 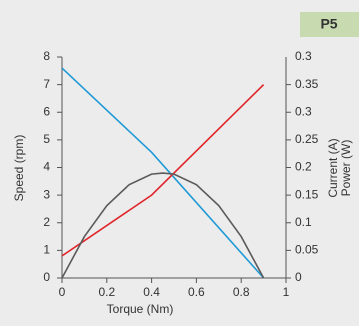 What do you see at coordinates (46, 277) in the screenshot?
I see `y-tick-label: 0` at bounding box center [46, 277].